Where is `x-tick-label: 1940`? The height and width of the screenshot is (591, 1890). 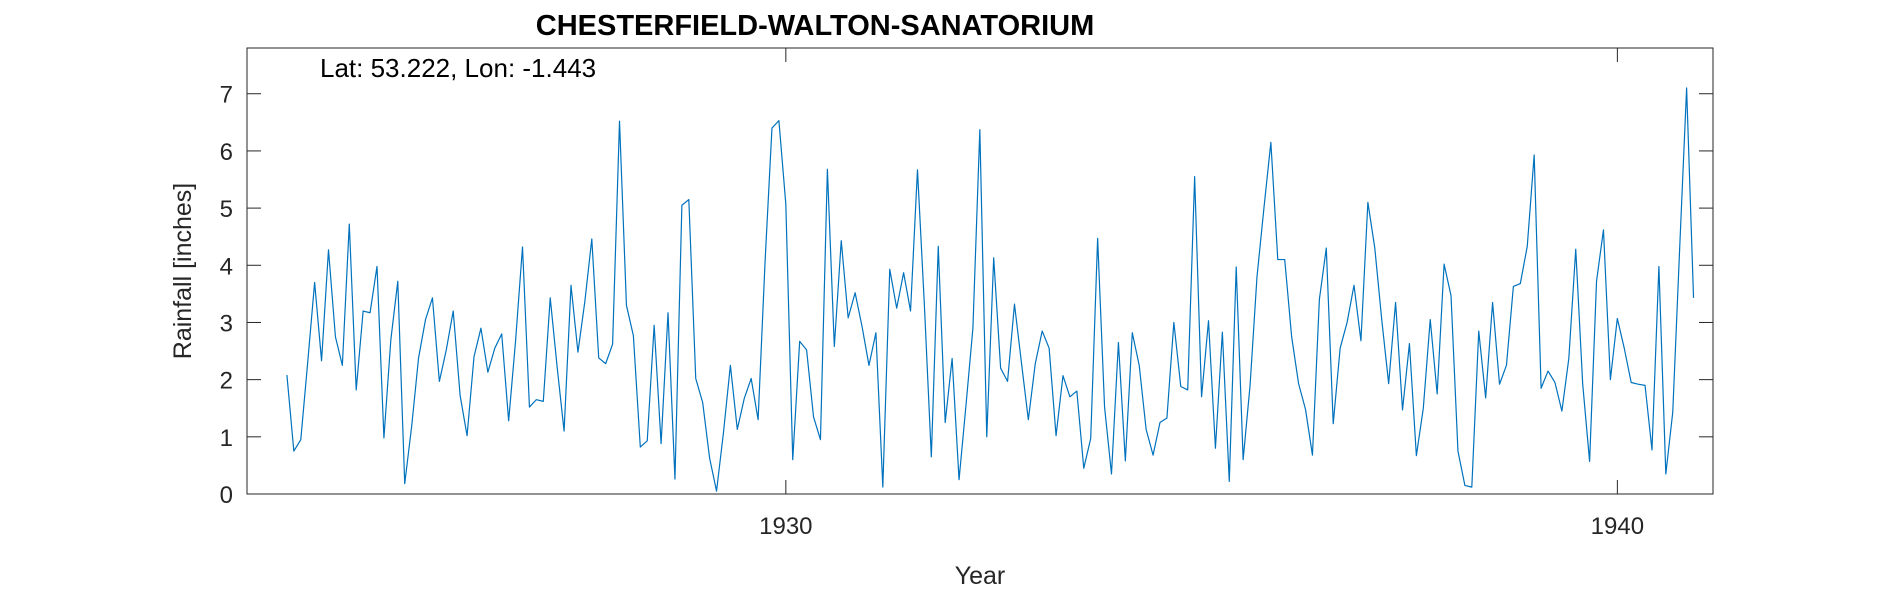 x-tick-label: 1940 is located at coordinates (1617, 526).